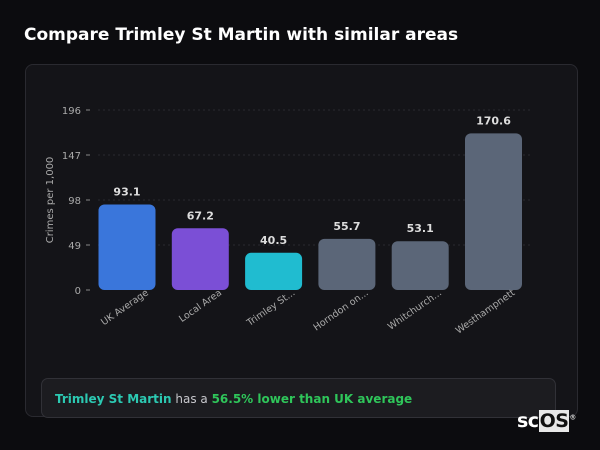  What do you see at coordinates (312, 399) in the screenshot?
I see `summary-comparison: 56.5% lower than UK average` at bounding box center [312, 399].